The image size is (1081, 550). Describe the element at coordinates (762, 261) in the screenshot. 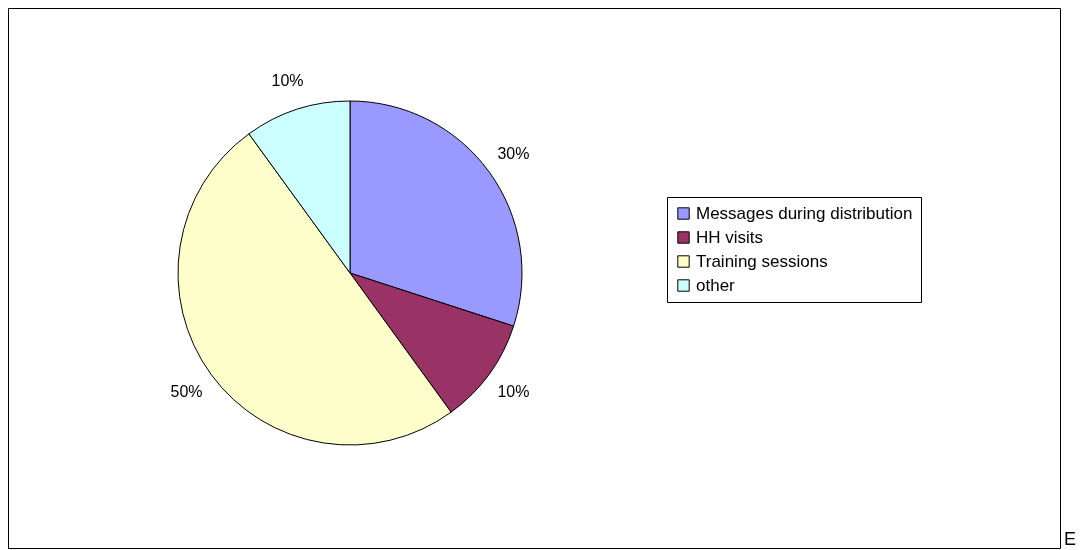

I see `legend-label: Training sessions` at that location.